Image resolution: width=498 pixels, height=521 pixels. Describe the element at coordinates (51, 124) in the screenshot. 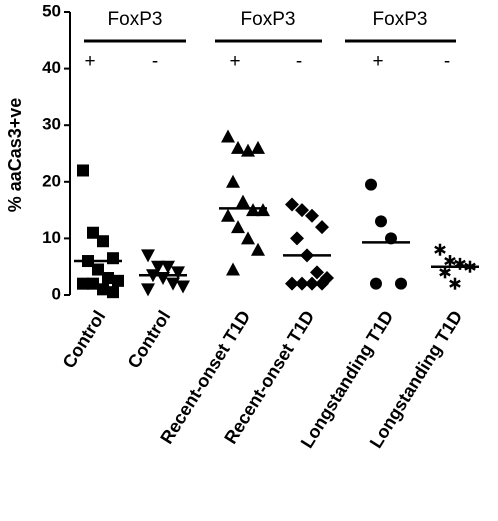

I see `y-tick-label: 30` at that location.